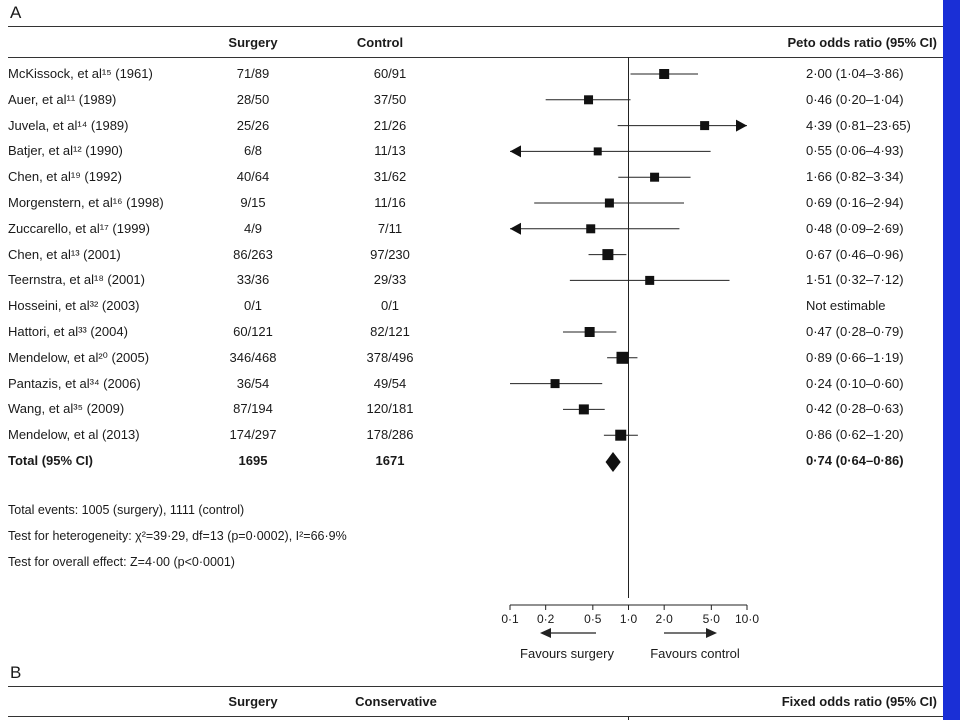 Image resolution: width=960 pixels, height=720 pixels. Describe the element at coordinates (855, 254) in the screenshot. I see `study-ci-text: 0·67 (0·46–0·96)` at that location.